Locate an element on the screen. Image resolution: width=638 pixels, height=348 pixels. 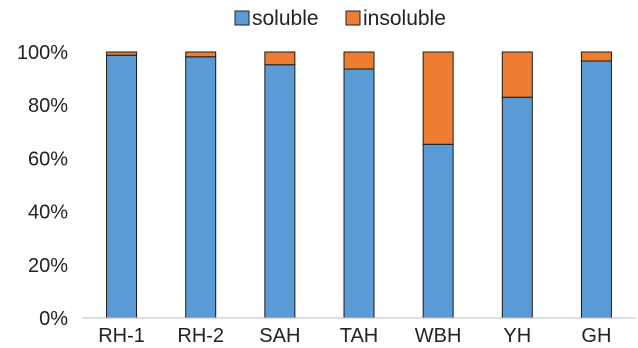
y-tick-label: 80% is located at coordinates (48, 106).